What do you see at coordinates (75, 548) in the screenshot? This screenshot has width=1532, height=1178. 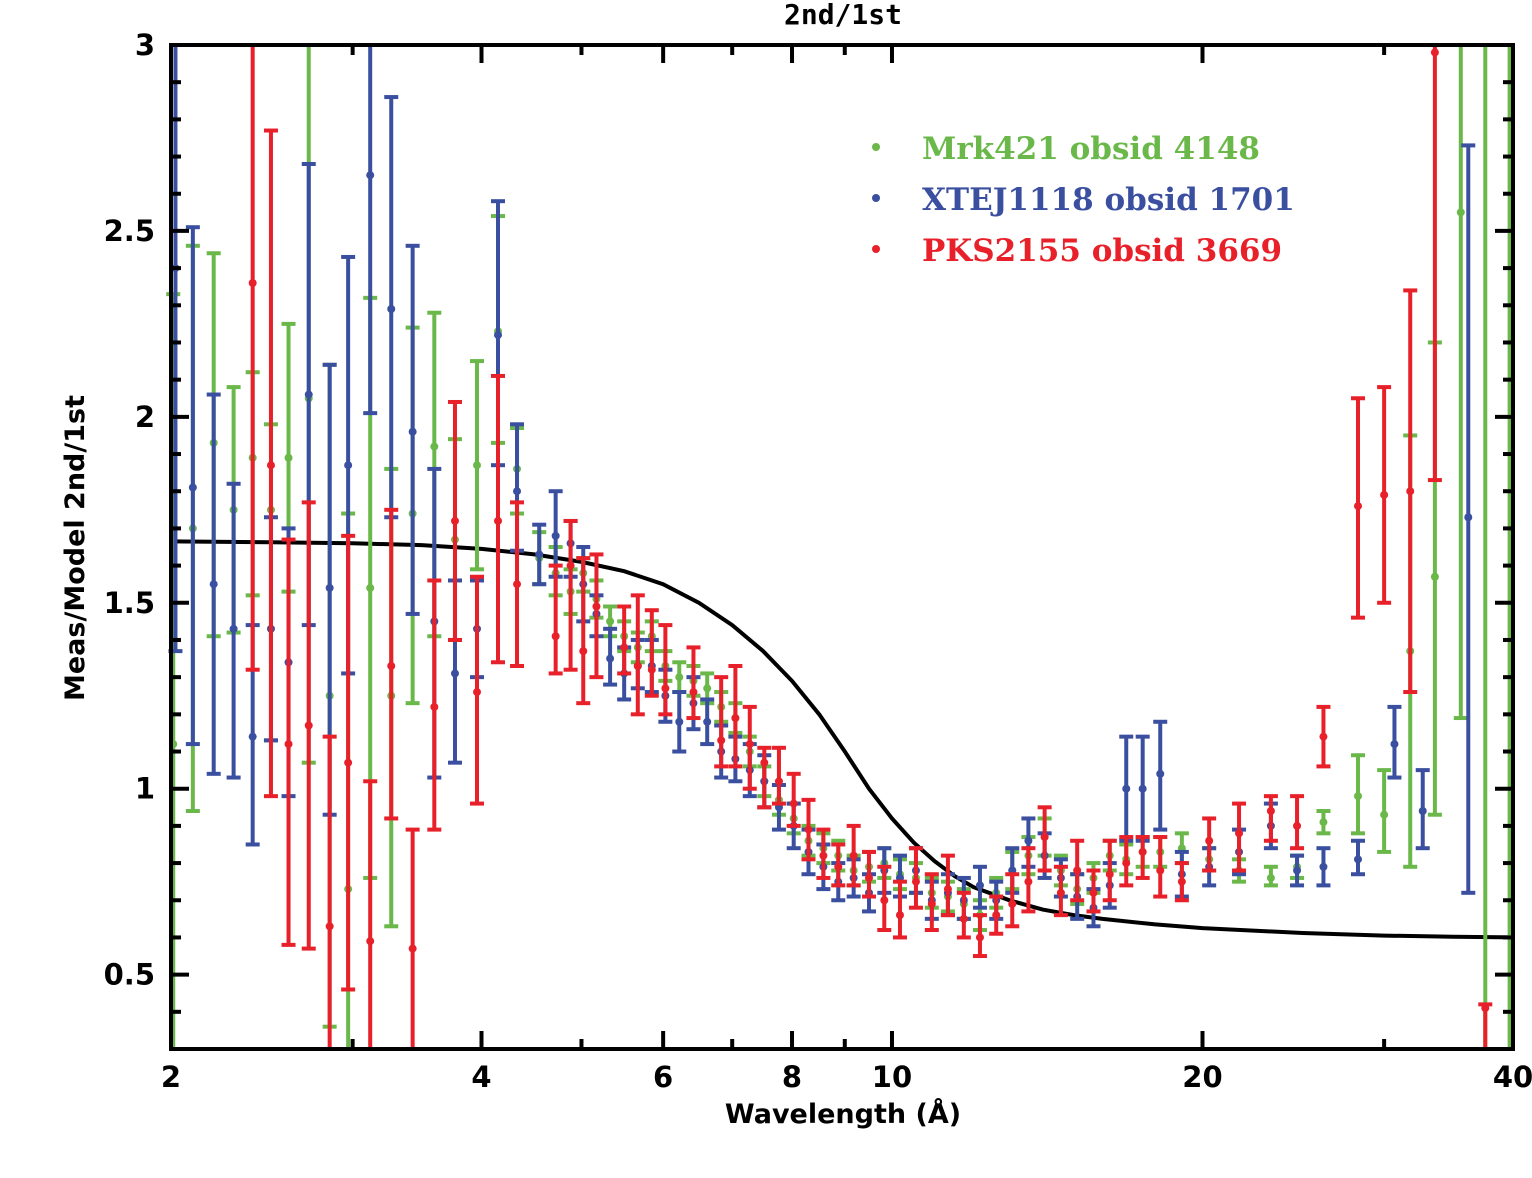 I see `y-axis-label: Meas/Model 2nd/1st` at bounding box center [75, 548].